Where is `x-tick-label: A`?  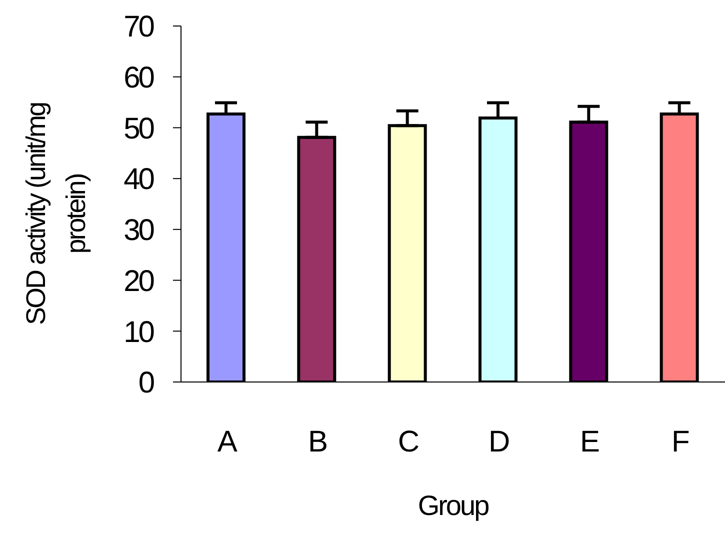
x-tick-label: A is located at coordinates (227, 441).